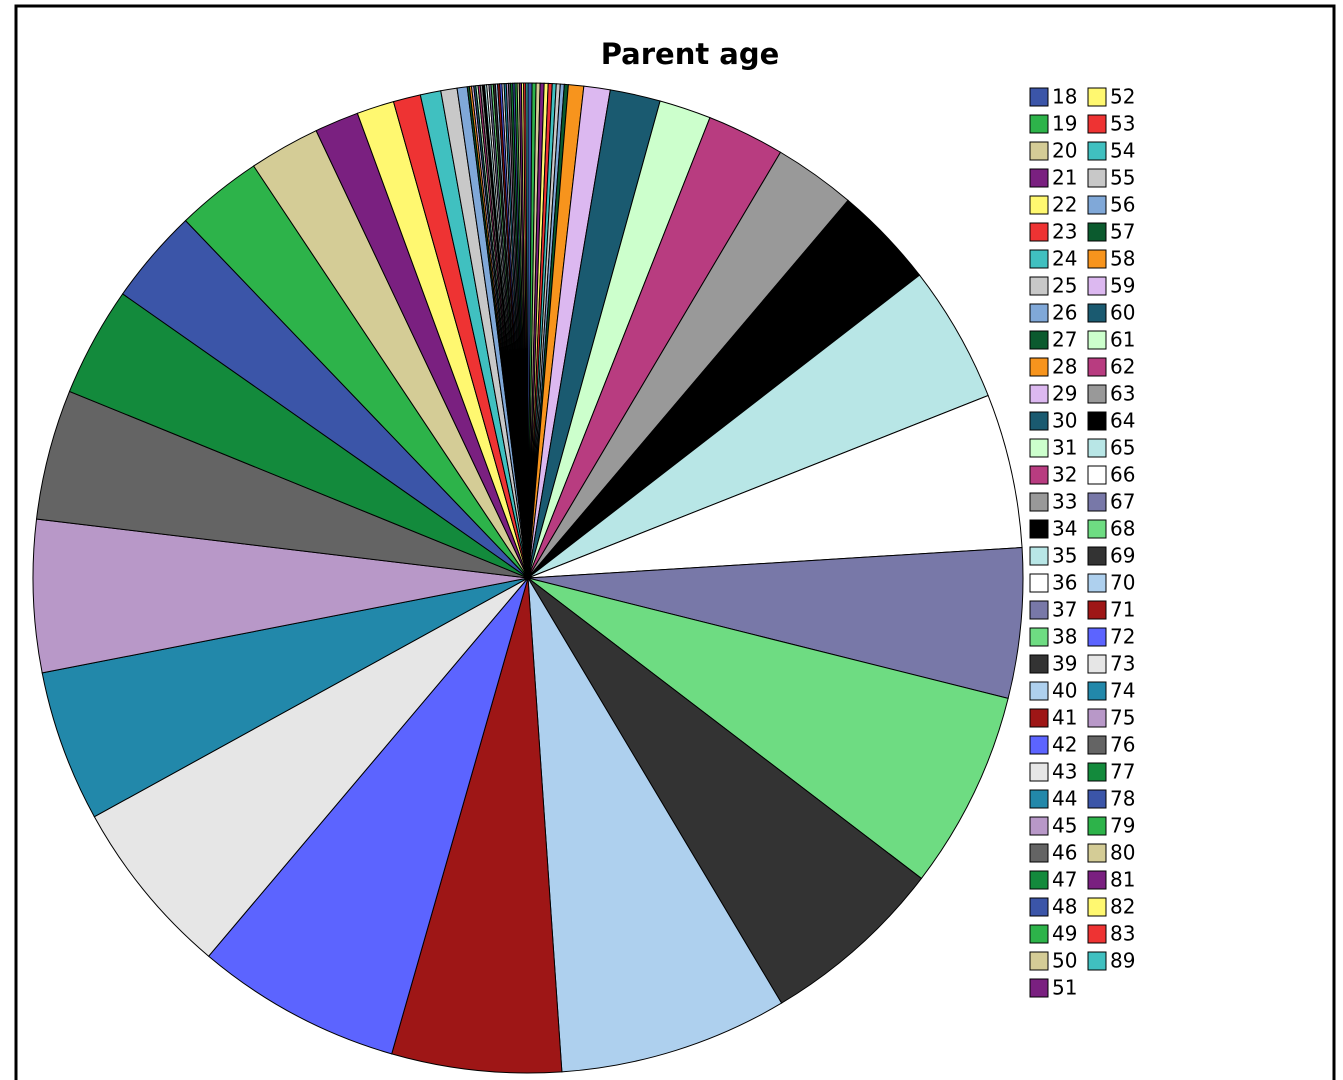  What do you see at coordinates (1064, 448) in the screenshot?
I see `legend-label: 31` at bounding box center [1064, 448].